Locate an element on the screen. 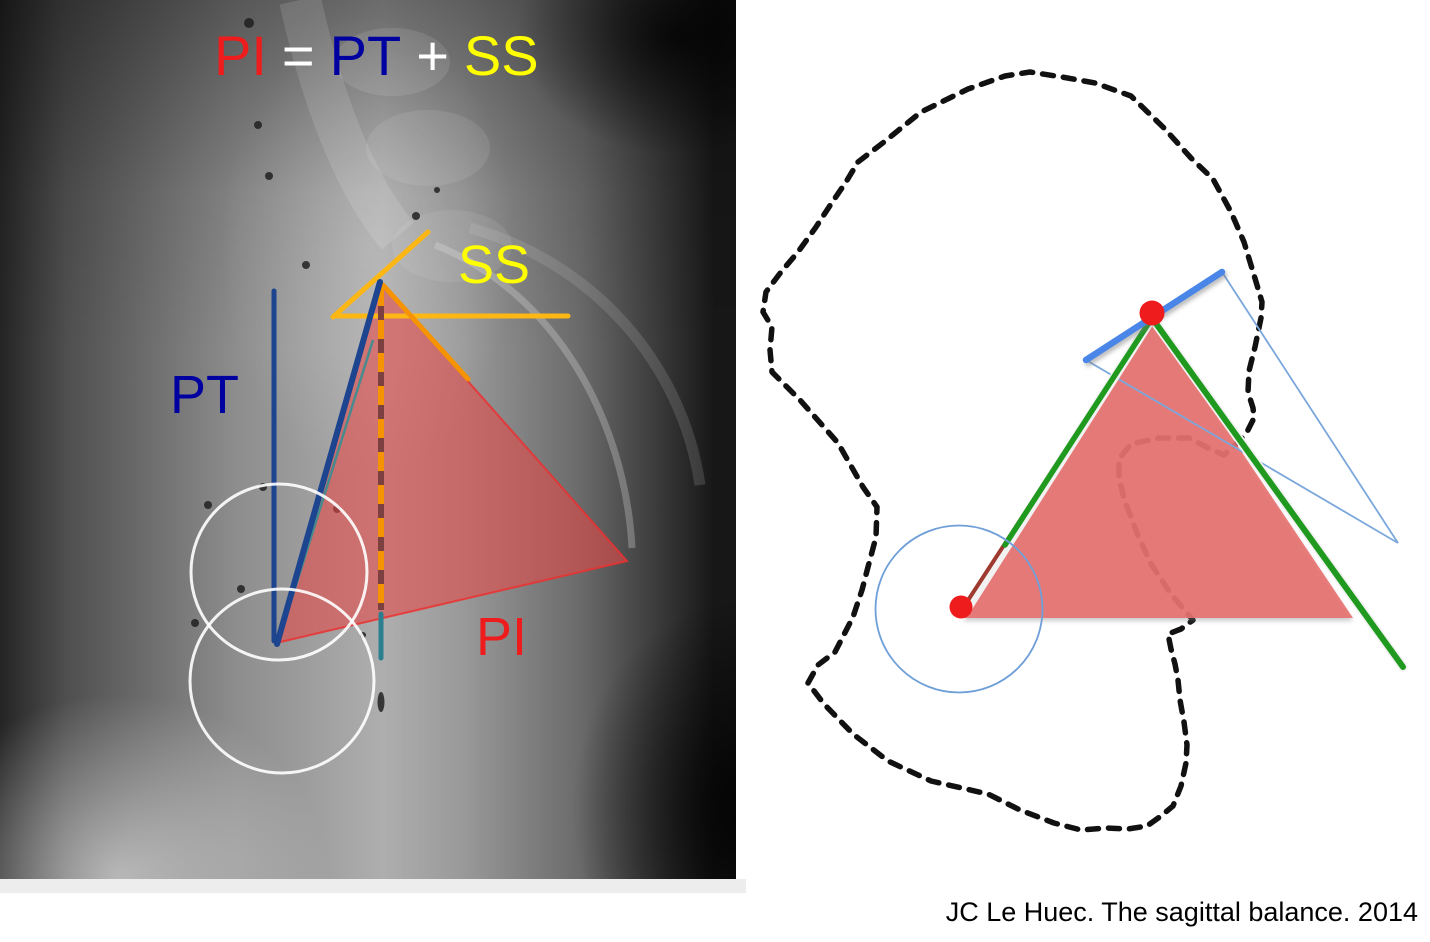  sacral-endplate-midpoint-dot is located at coordinates (1152, 313).